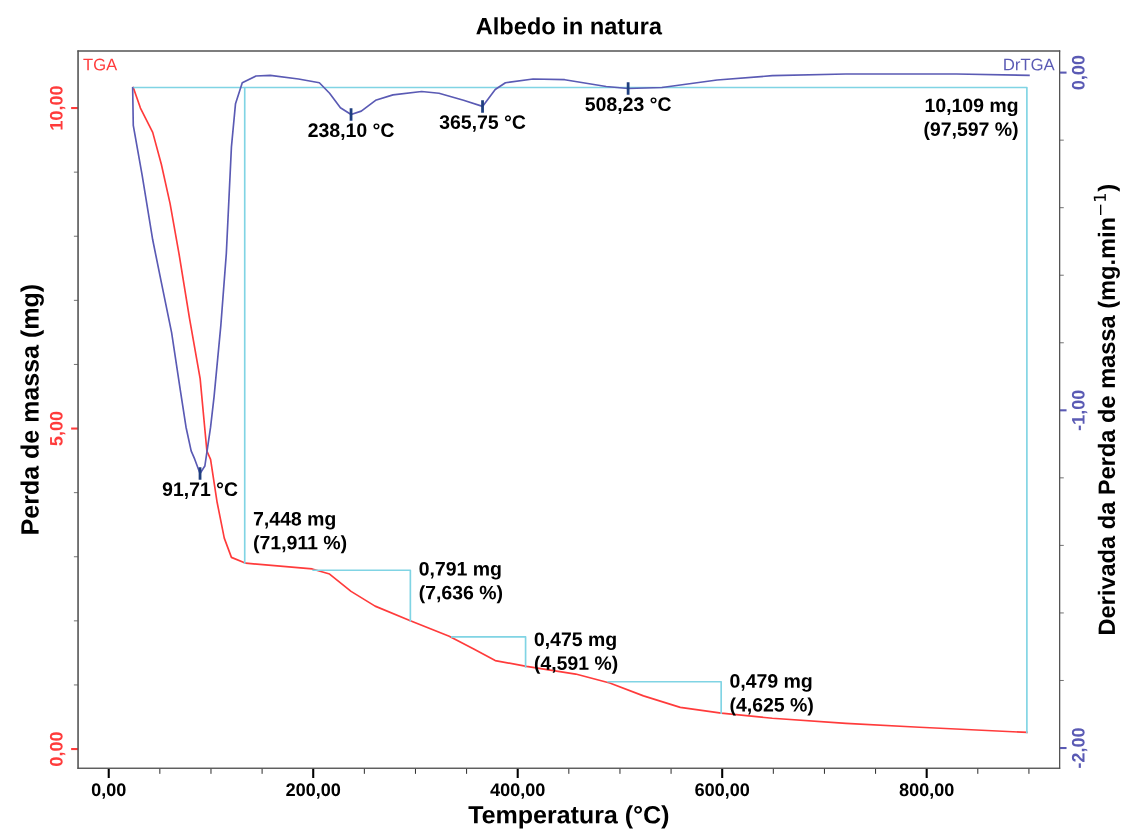 This screenshot has height=836, width=1148. What do you see at coordinates (57, 428) in the screenshot?
I see `y-tick-label: 5,00` at bounding box center [57, 428].